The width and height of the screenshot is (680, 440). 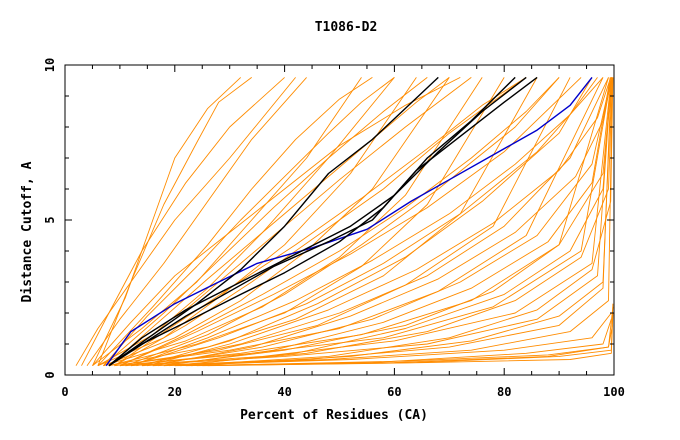 What do you see at coordinates (334, 415) in the screenshot?
I see `x-axis-label: Percent of Residues (CA)` at bounding box center [334, 415].